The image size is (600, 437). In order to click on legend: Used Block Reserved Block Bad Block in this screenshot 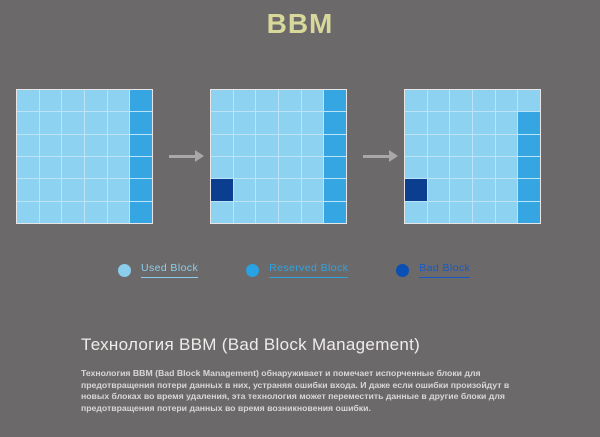, I will do `click(359, 270)`.